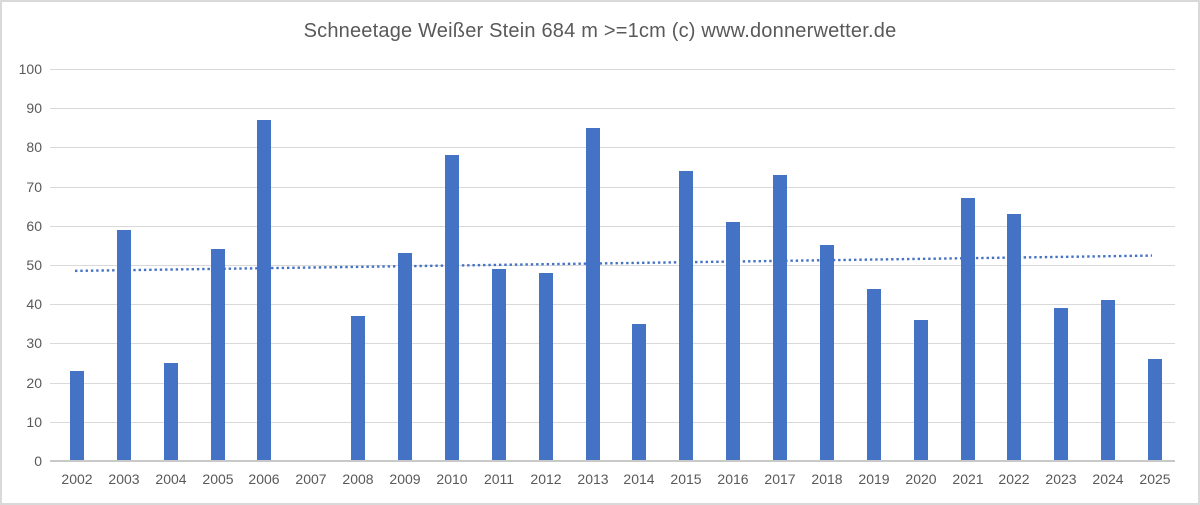 Image resolution: width=1200 pixels, height=505 pixels. Describe the element at coordinates (639, 479) in the screenshot. I see `x-axis-label-2014: 2014` at that location.